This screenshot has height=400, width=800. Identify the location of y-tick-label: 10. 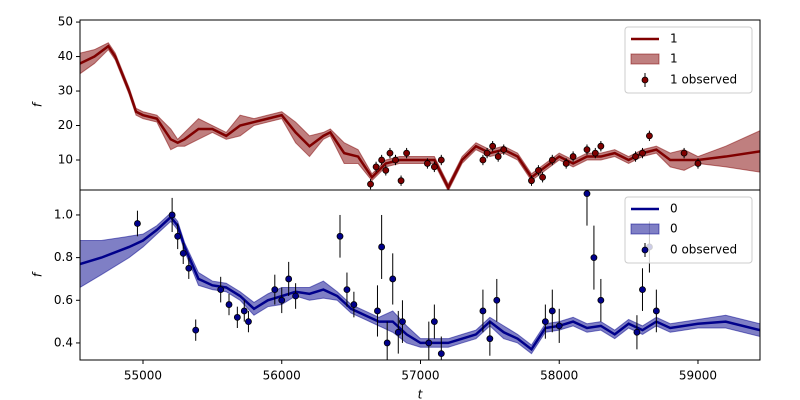
(65, 160).